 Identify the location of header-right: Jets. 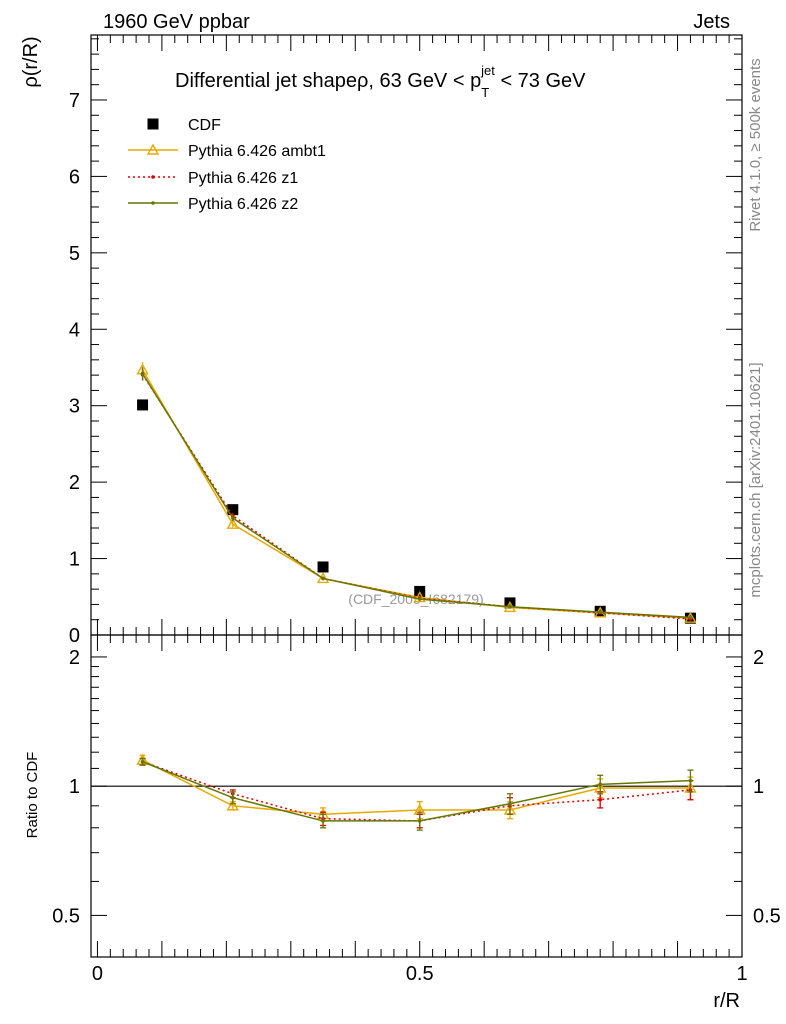
(711, 22).